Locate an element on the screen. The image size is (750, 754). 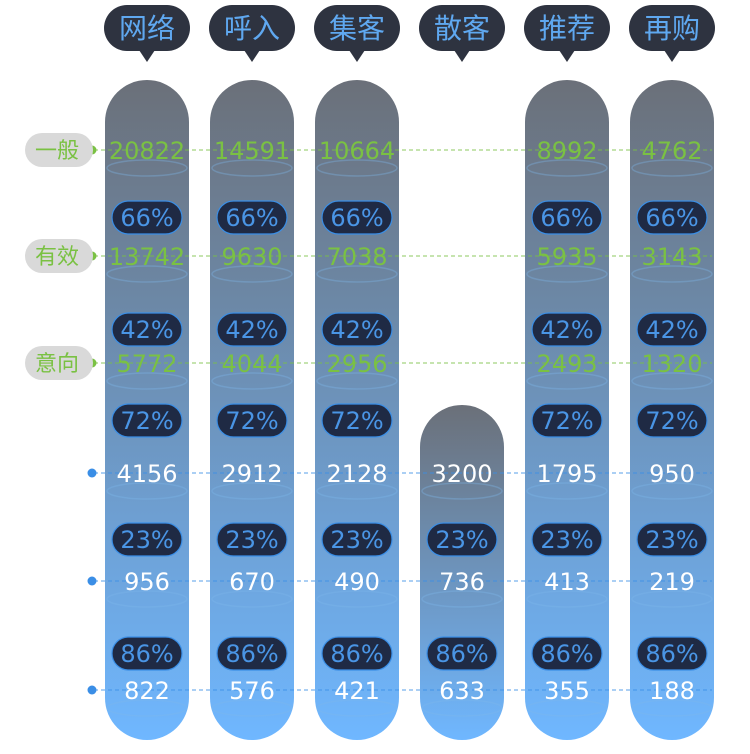
header-bubble-5: 推荐 is located at coordinates (567, 33).